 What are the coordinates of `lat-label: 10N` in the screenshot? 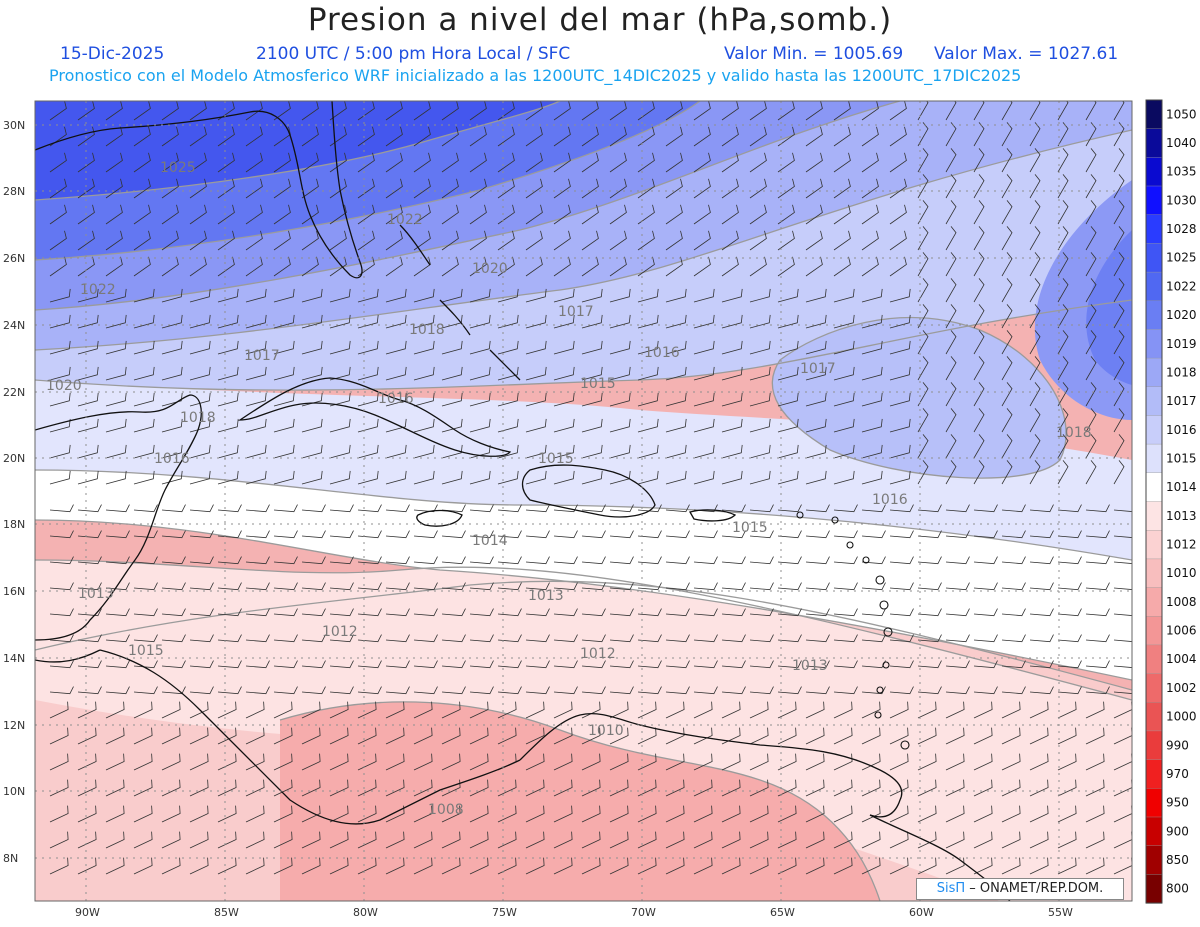 It's located at (14, 791).